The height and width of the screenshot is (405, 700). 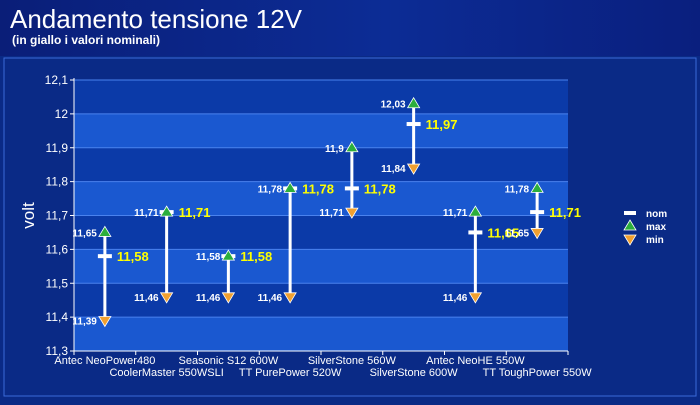 I want to click on legend-label: min, so click(x=655, y=240).